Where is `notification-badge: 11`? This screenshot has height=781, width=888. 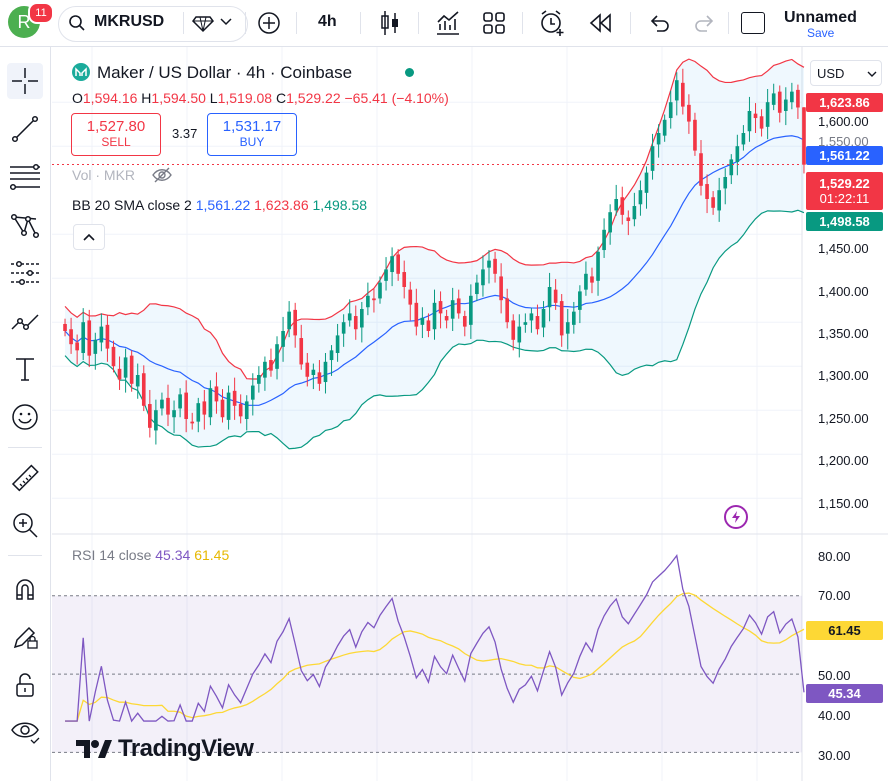
notification-badge: 11 is located at coordinates (41, 13).